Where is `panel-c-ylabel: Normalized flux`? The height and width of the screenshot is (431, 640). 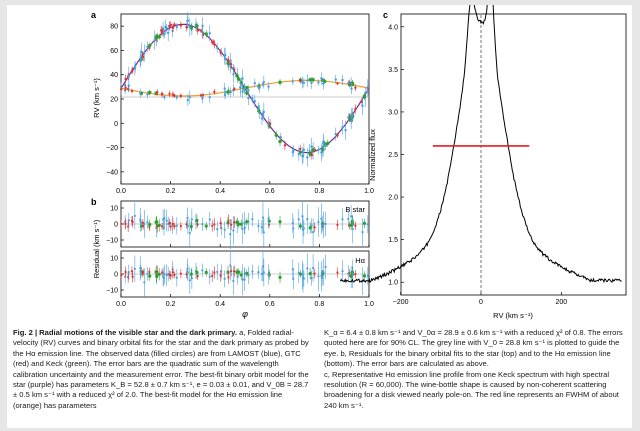
panel-c-ylabel: Normalized flux is located at coordinates (372, 155).